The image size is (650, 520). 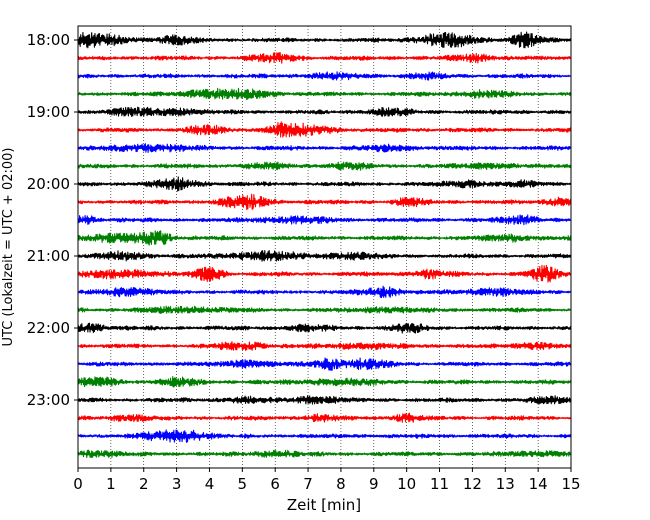 What do you see at coordinates (324, 309) in the screenshot?
I see `trace-21:45` at bounding box center [324, 309].